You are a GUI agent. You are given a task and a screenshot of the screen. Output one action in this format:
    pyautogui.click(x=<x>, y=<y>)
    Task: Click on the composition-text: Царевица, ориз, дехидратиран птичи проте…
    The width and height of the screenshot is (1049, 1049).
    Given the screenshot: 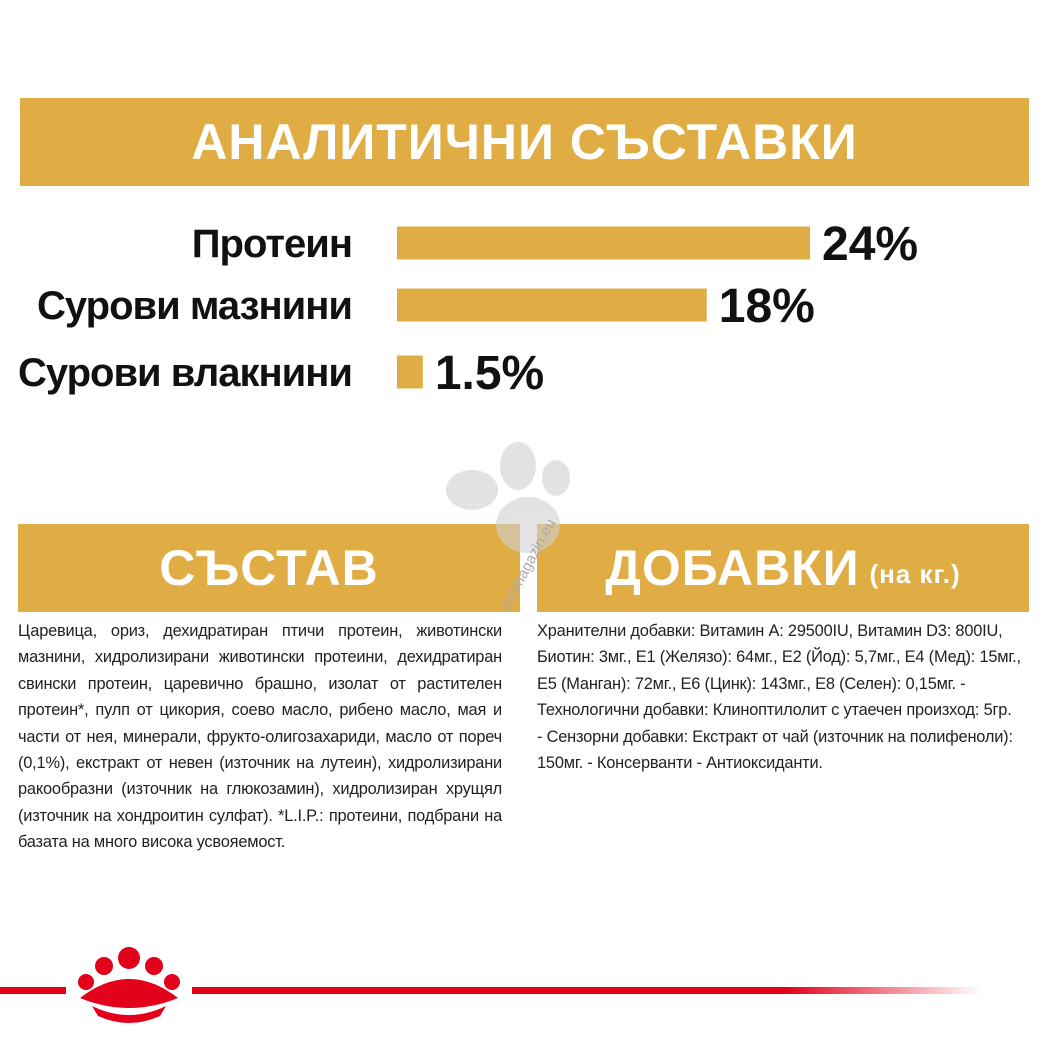 What is the action you would take?
    pyautogui.click(x=260, y=737)
    